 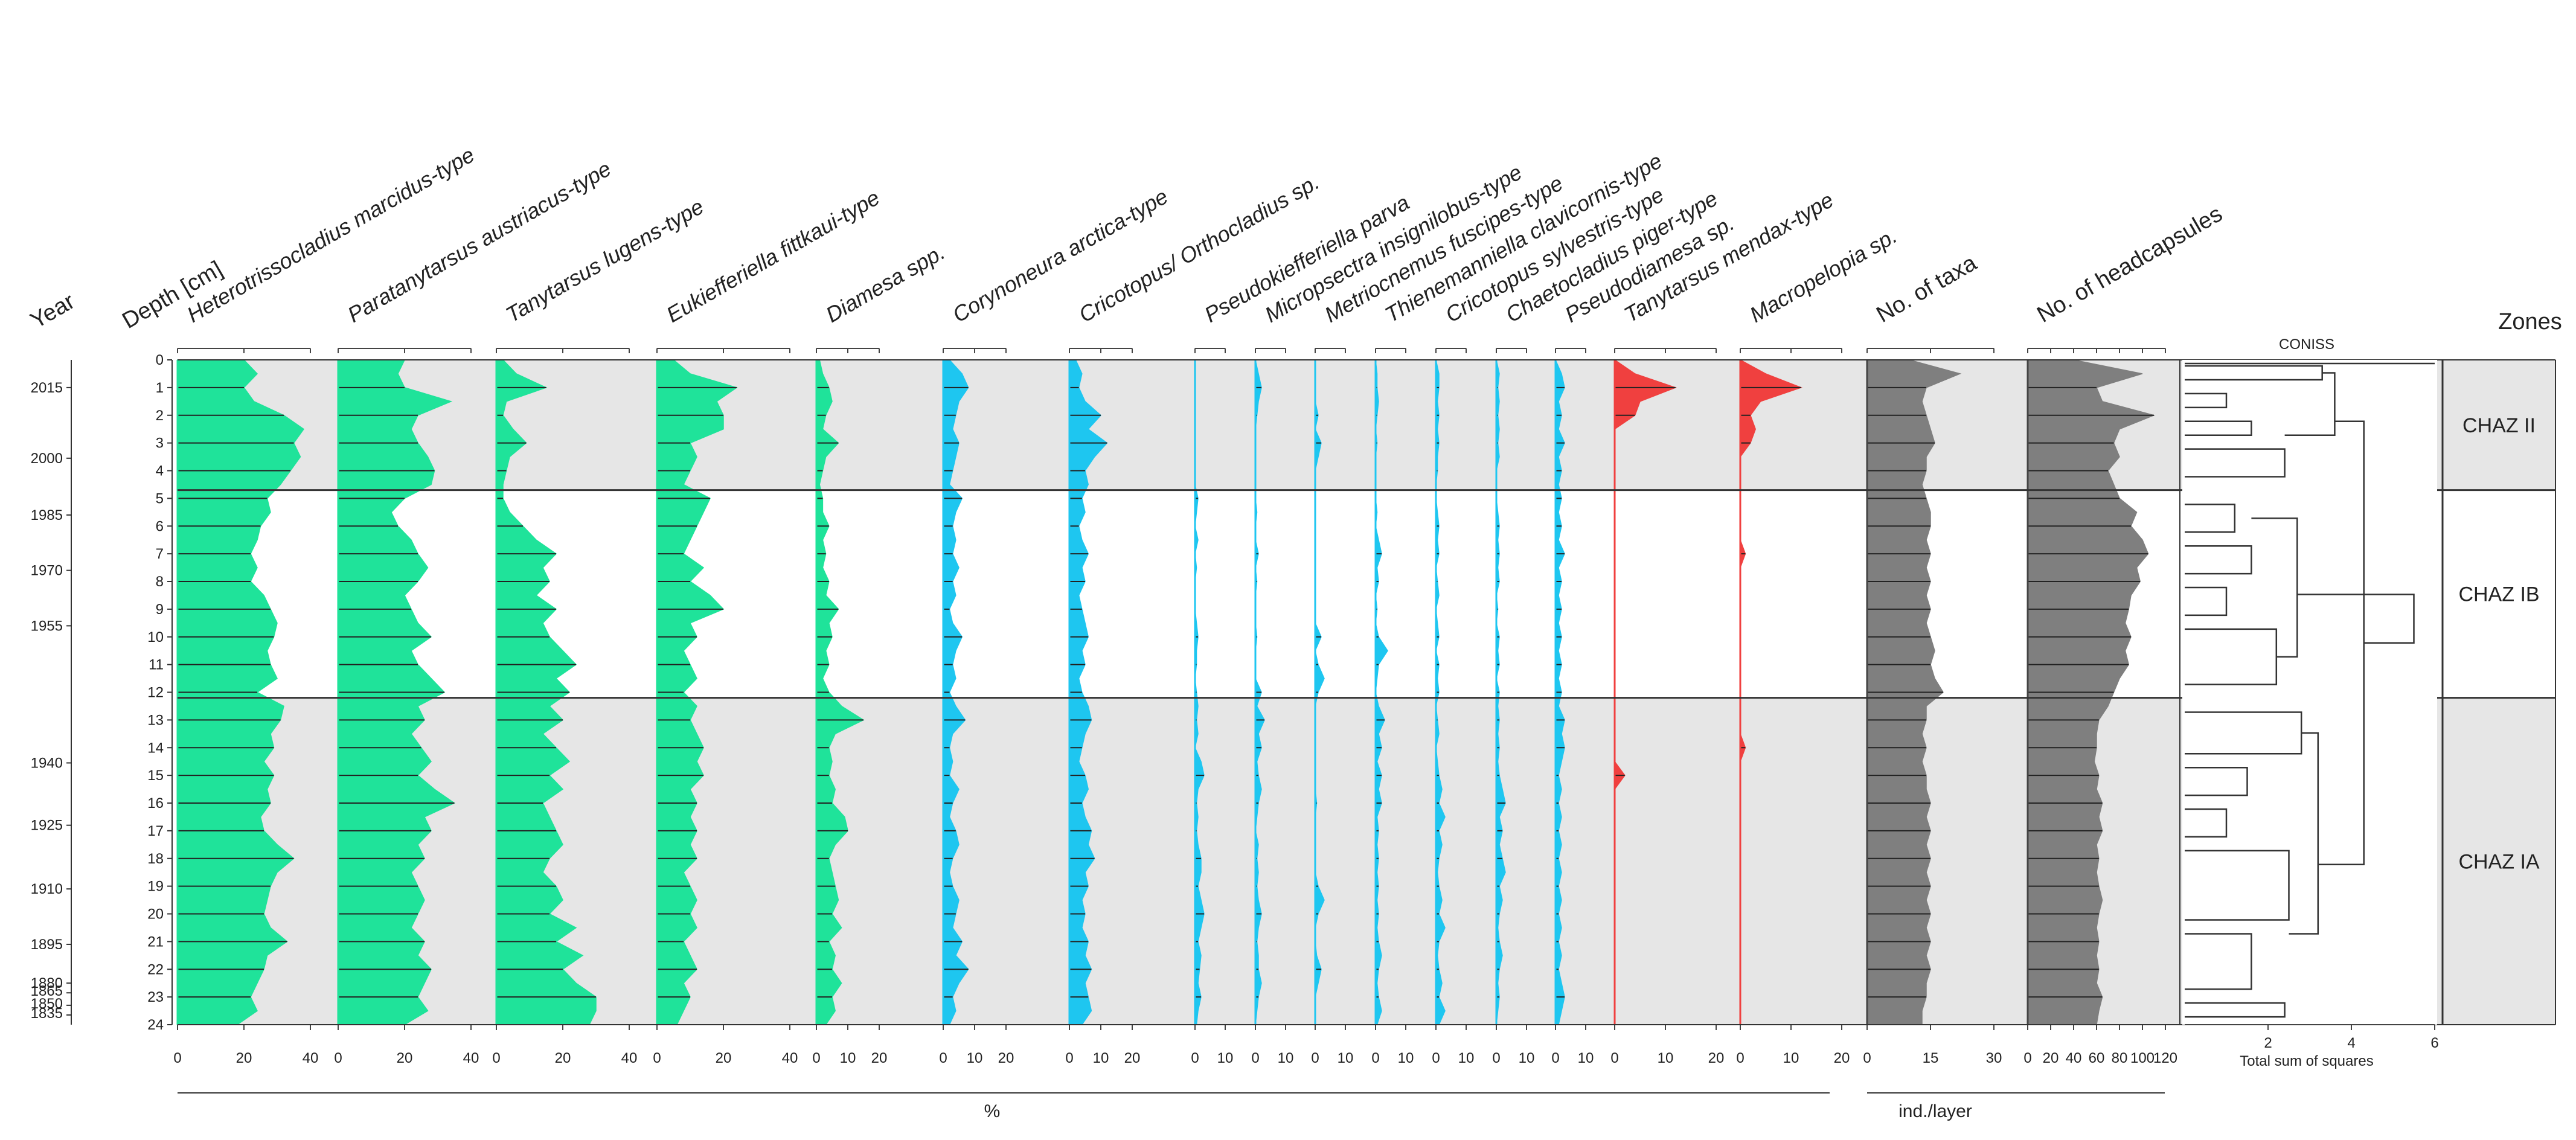 What do you see at coordinates (2351, 1043) in the screenshot?
I see `coniss-tick-label: 4` at bounding box center [2351, 1043].